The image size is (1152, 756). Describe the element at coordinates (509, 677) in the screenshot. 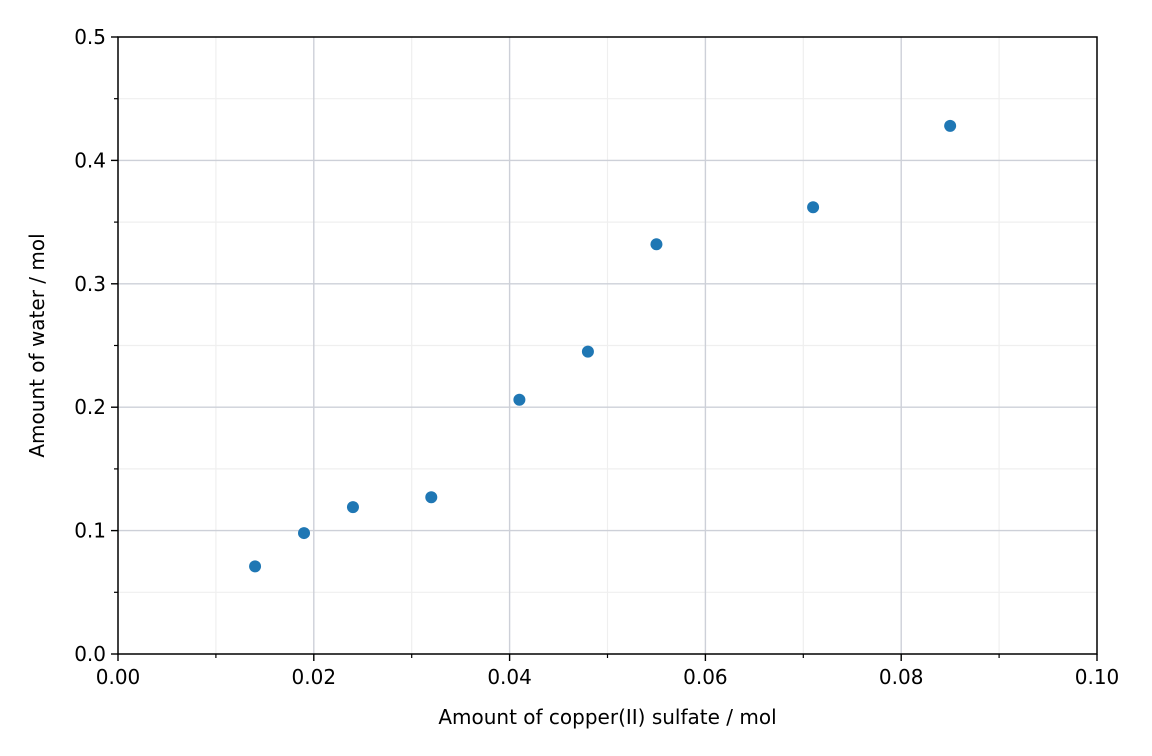

I see `x-tick-label: 0.04` at that location.